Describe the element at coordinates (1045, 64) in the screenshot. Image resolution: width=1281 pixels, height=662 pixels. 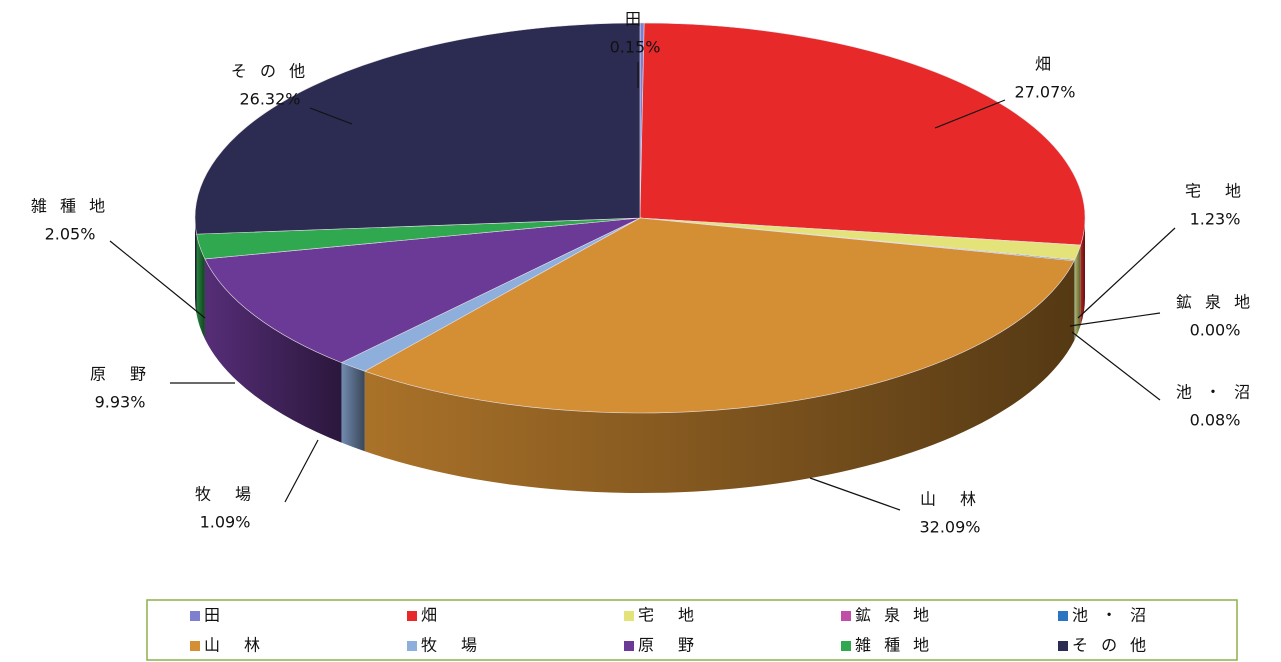
I see `slice-label: 畑` at that location.